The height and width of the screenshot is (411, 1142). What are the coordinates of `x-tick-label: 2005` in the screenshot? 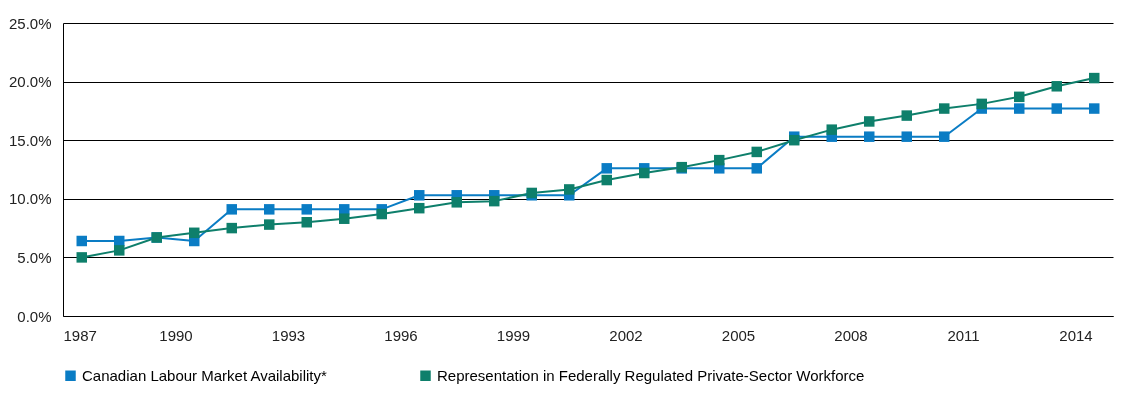 It's located at (738, 335).